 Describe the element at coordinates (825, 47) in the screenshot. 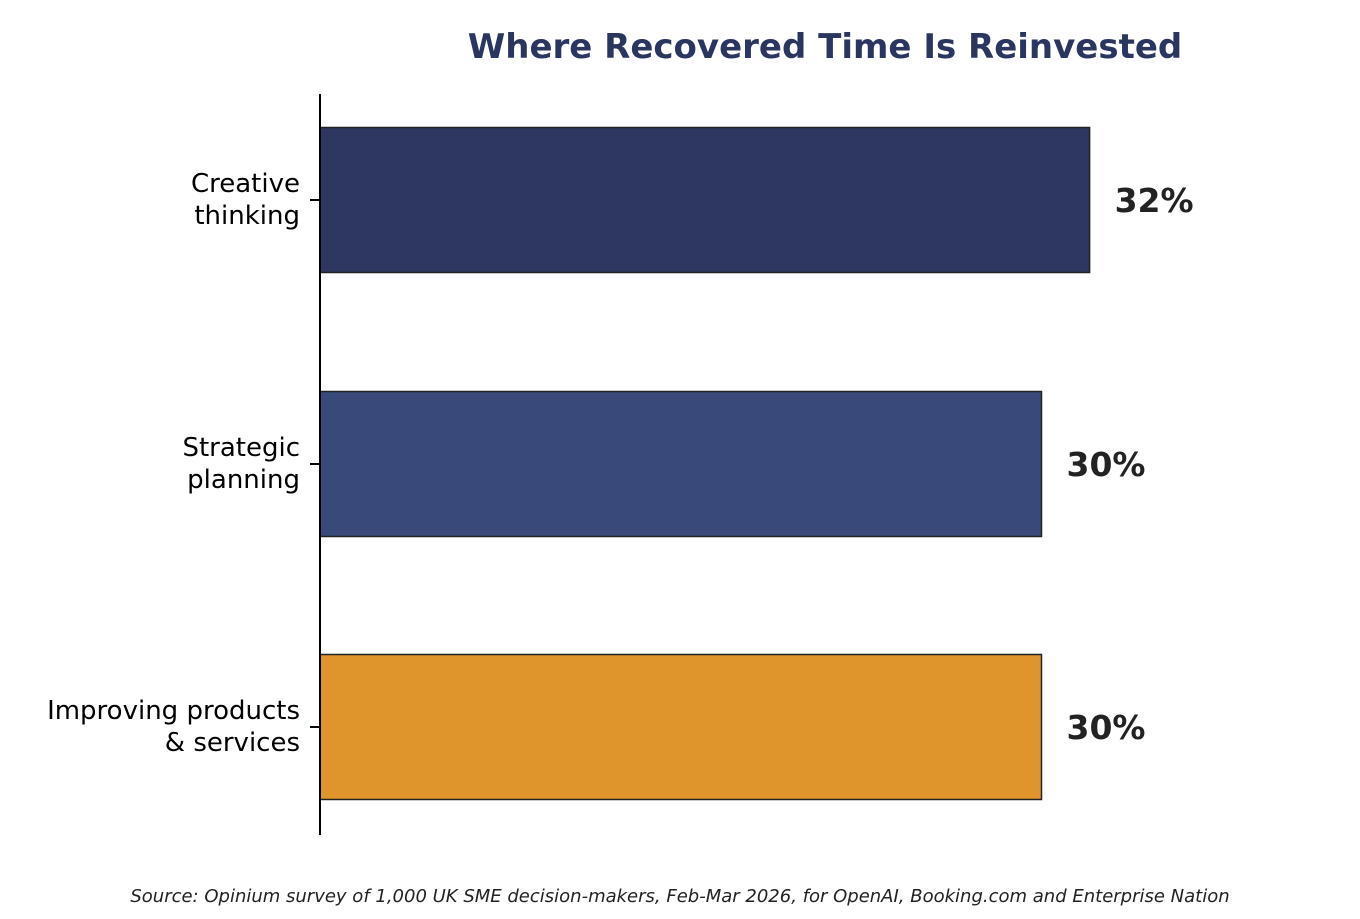

I see `chart-title: Where Recovered Time Is Reinvested` at that location.